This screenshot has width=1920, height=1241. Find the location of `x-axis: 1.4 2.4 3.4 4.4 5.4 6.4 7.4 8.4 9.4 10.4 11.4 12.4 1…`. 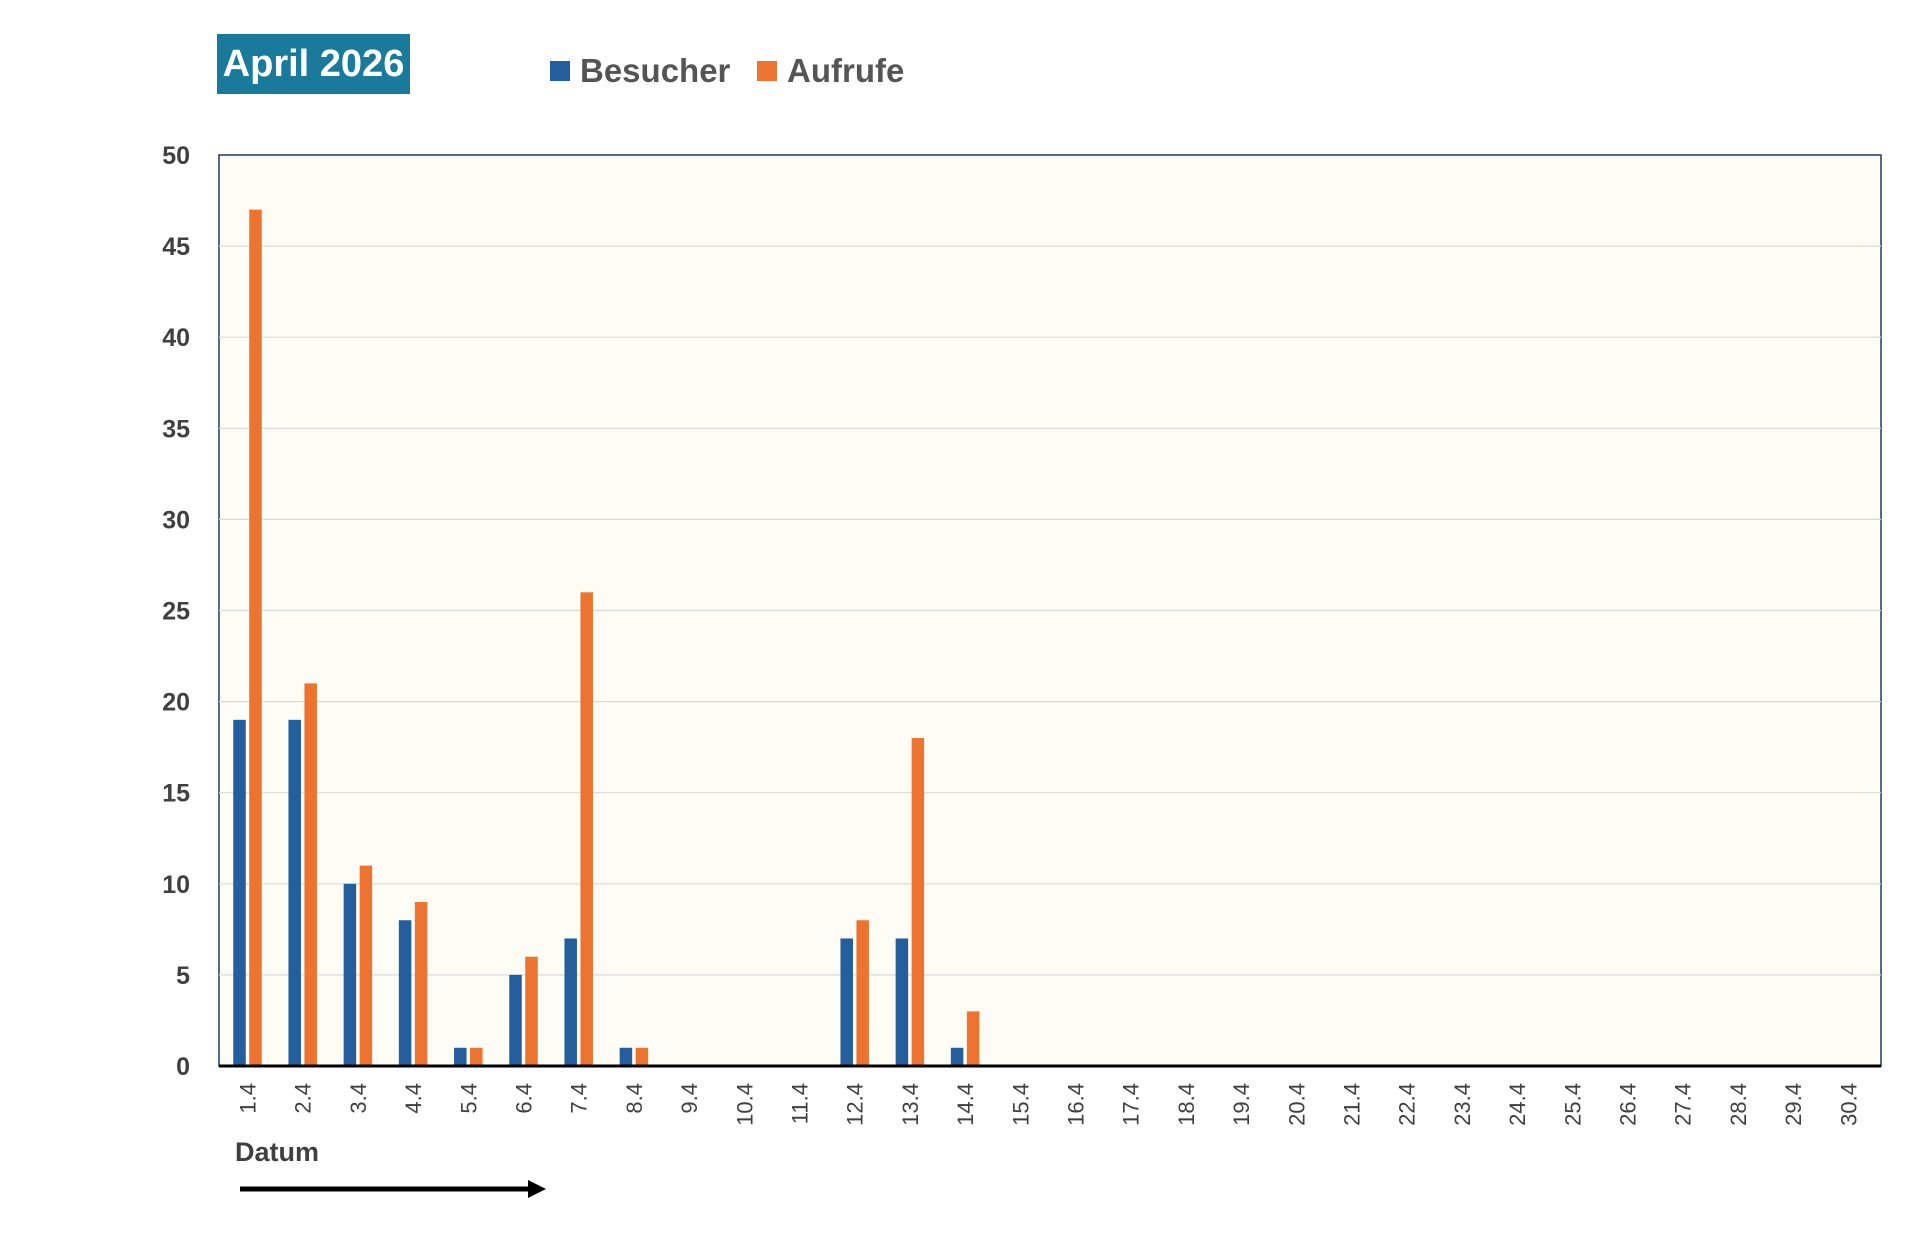

x-axis: 1.4 2.4 3.4 4.4 5.4 6.4 7.4 8.4 9.4 10.4 11.4 12.4 1… is located at coordinates (1050, 1095).